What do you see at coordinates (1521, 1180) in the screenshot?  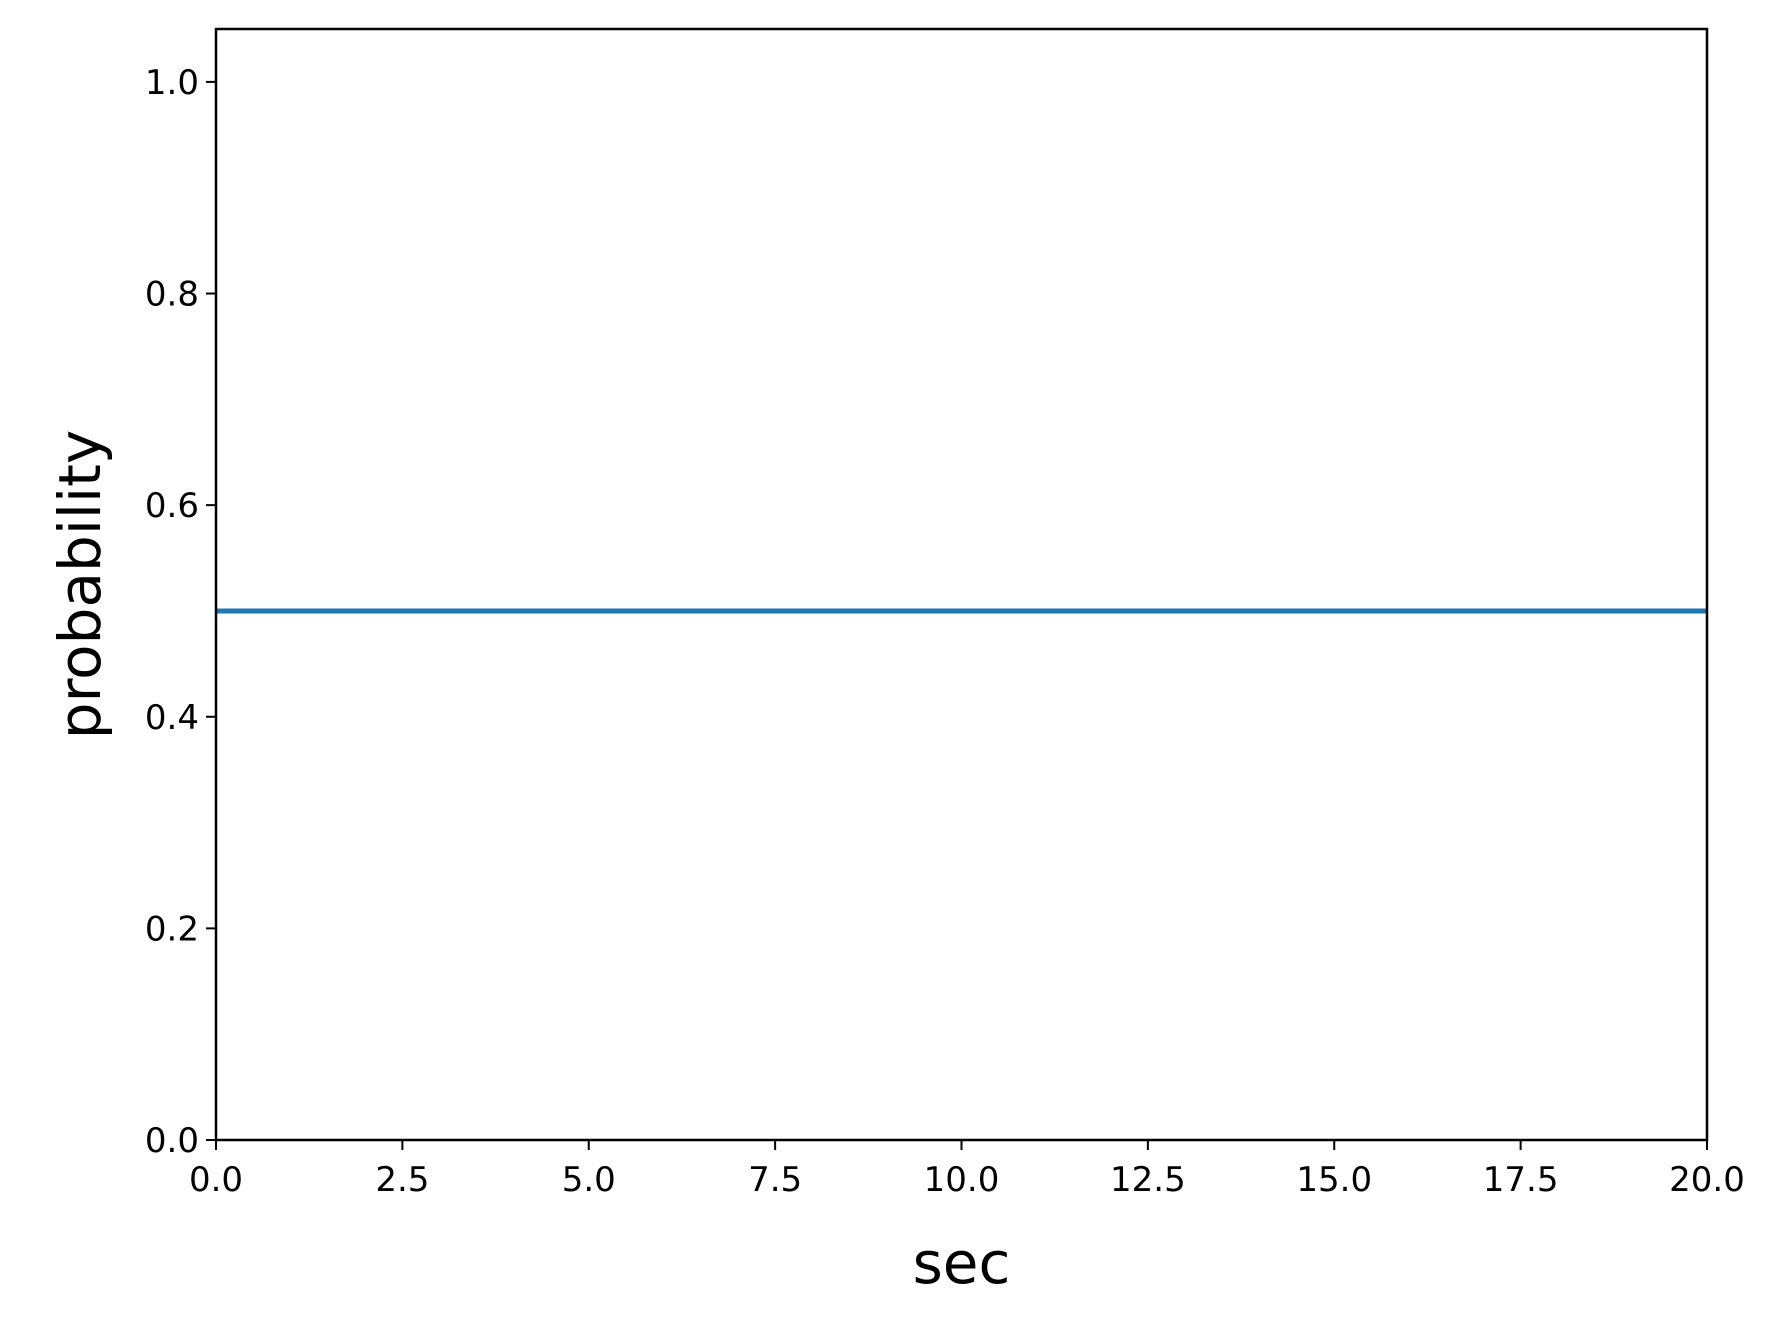 I see `x-tick-label: 17.5` at bounding box center [1521, 1180].